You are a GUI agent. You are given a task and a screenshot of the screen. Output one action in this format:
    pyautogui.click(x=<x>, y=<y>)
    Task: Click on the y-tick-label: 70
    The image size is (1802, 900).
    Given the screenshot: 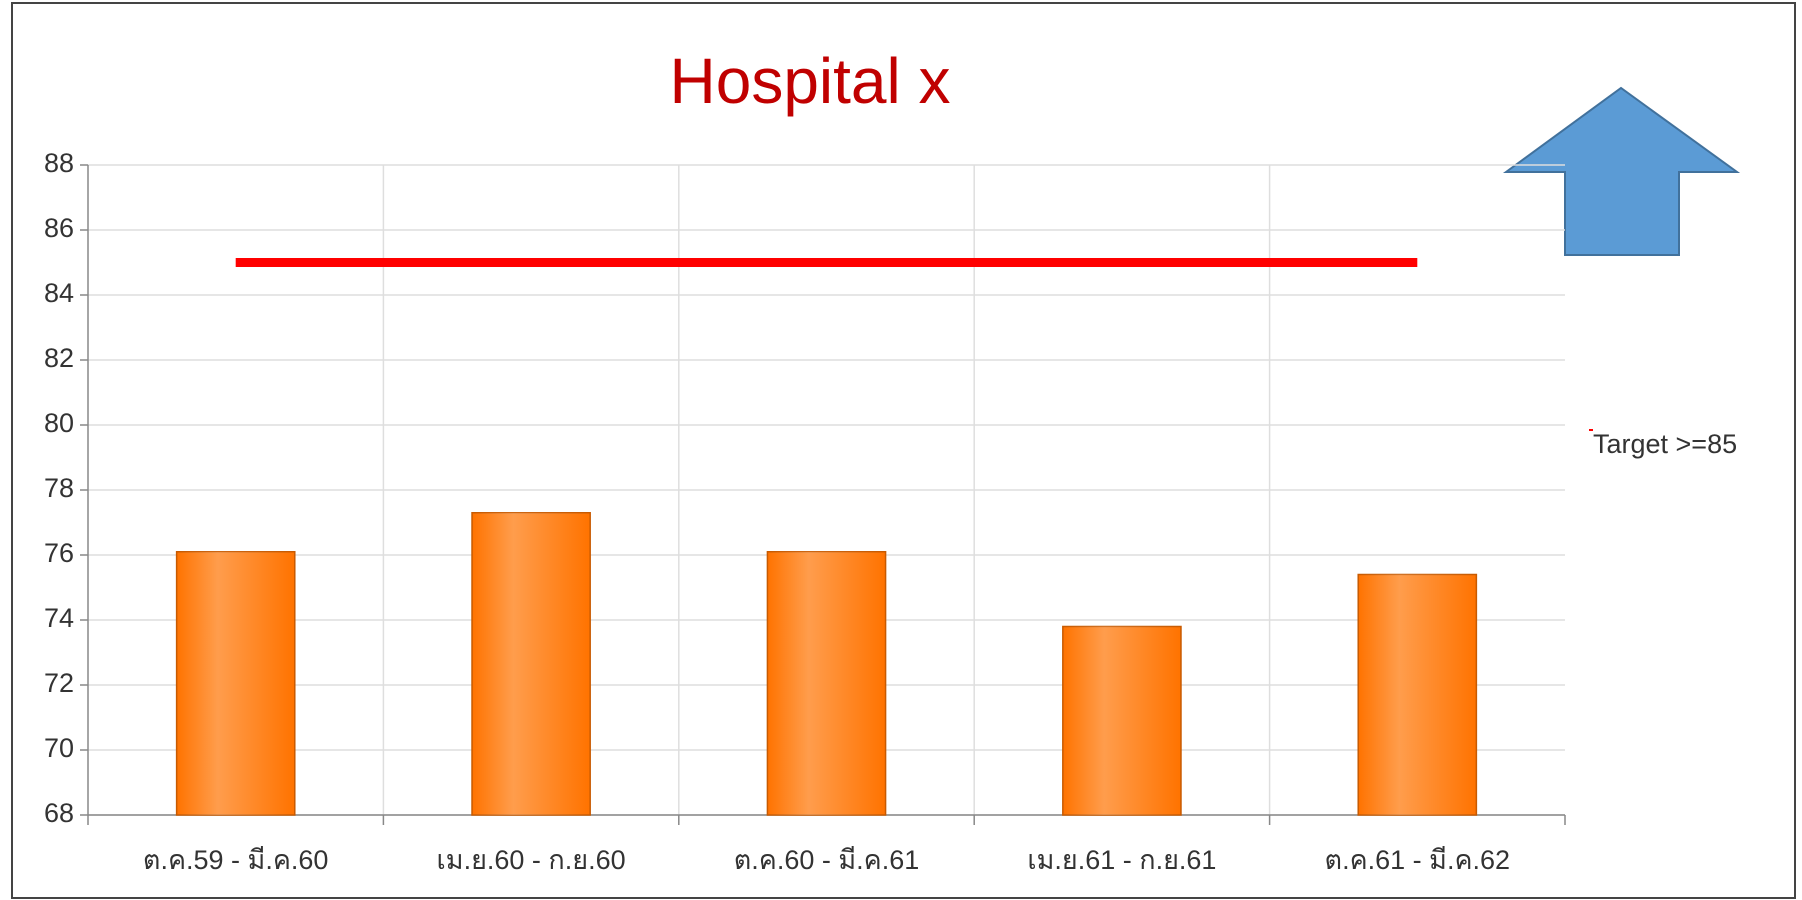 What is the action you would take?
    pyautogui.click(x=59, y=748)
    